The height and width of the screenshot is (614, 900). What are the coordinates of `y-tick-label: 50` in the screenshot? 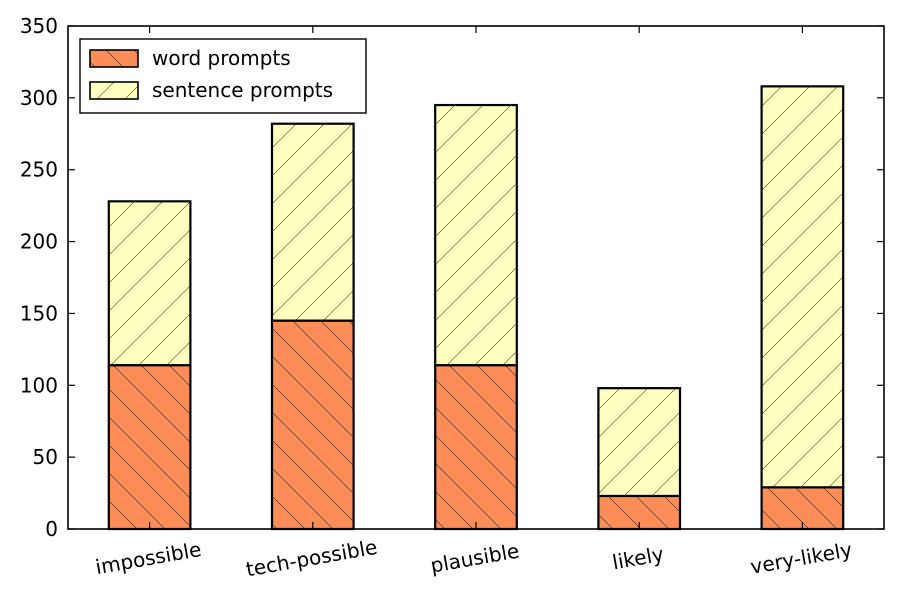 It's located at (45, 457).